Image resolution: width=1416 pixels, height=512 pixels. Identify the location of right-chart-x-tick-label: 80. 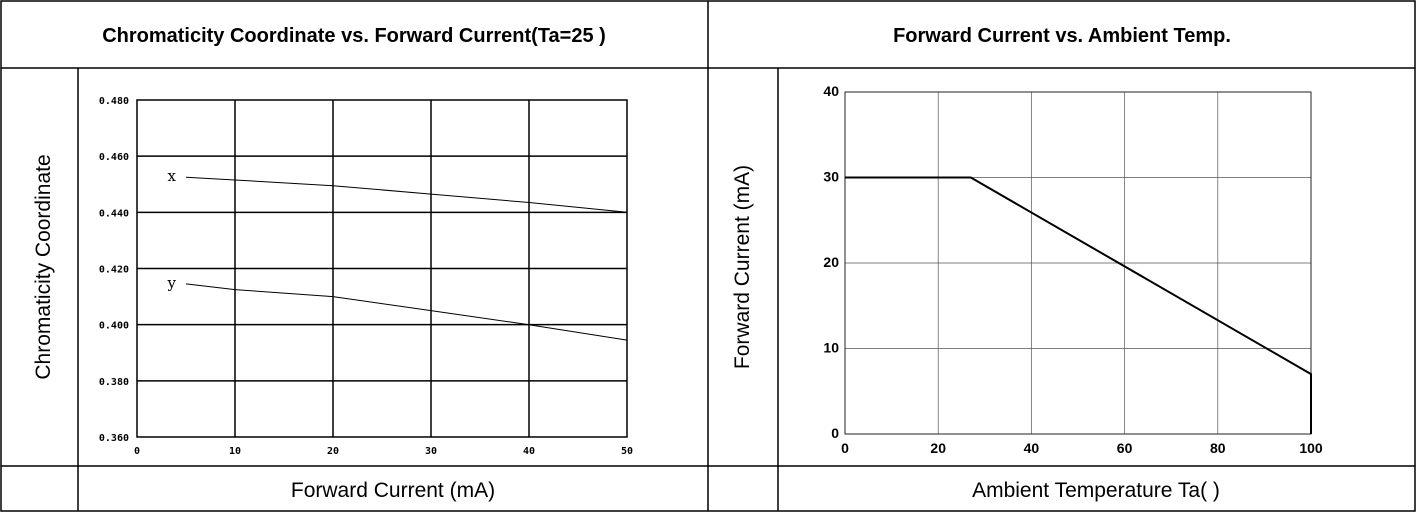
(1218, 448).